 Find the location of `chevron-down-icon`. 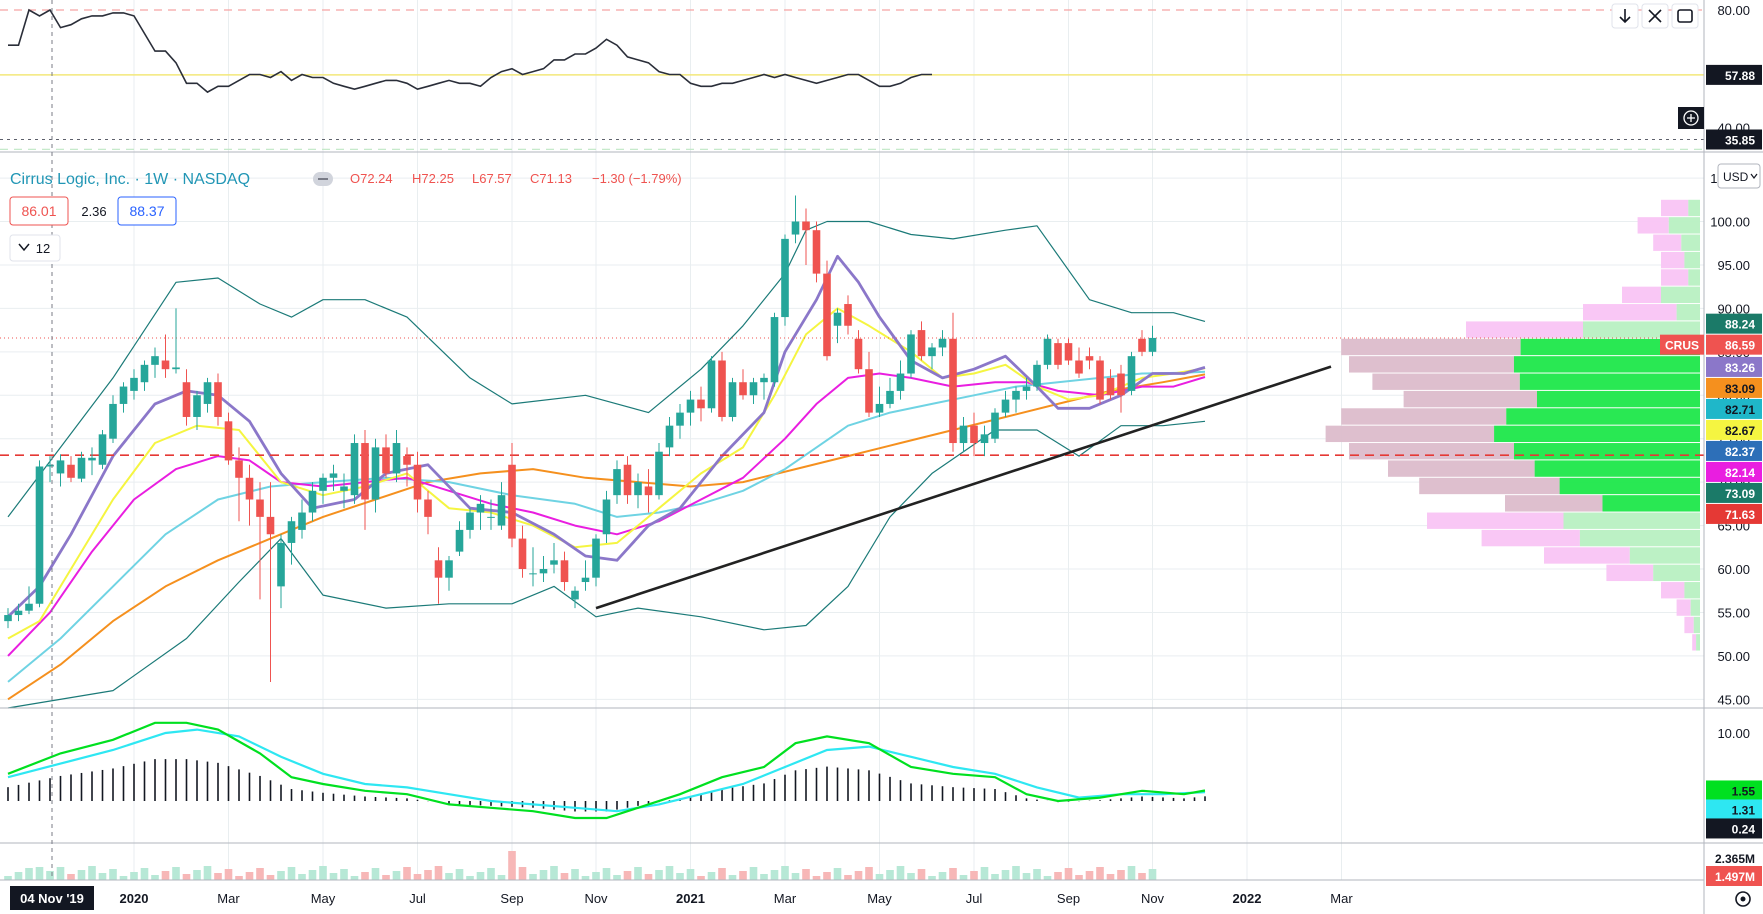

chevron-down-icon is located at coordinates (1754, 176).